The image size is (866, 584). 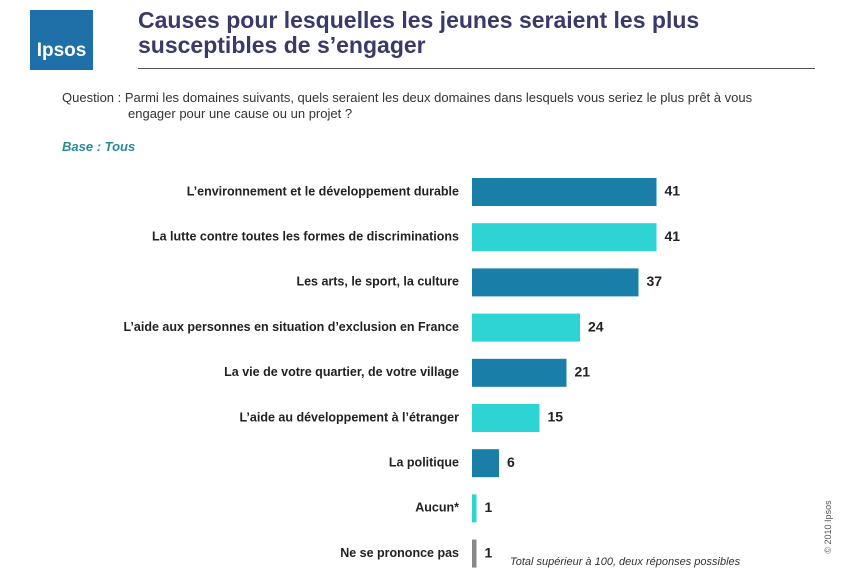 I want to click on category-label: La politique, so click(x=424, y=462).